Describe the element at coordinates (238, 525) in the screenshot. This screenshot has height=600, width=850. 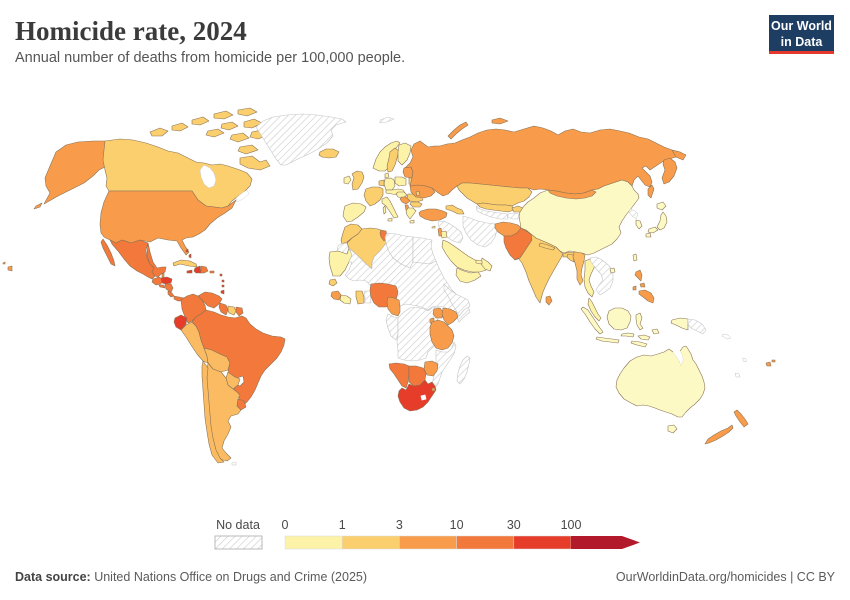
I see `svg-text: No data` at that location.